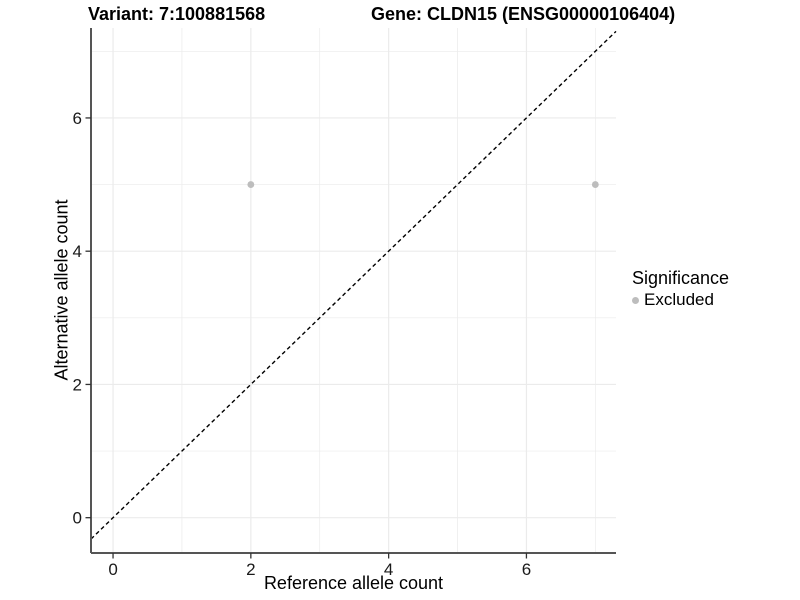  Describe the element at coordinates (77, 118) in the screenshot. I see `y-tick-label: 6` at that location.